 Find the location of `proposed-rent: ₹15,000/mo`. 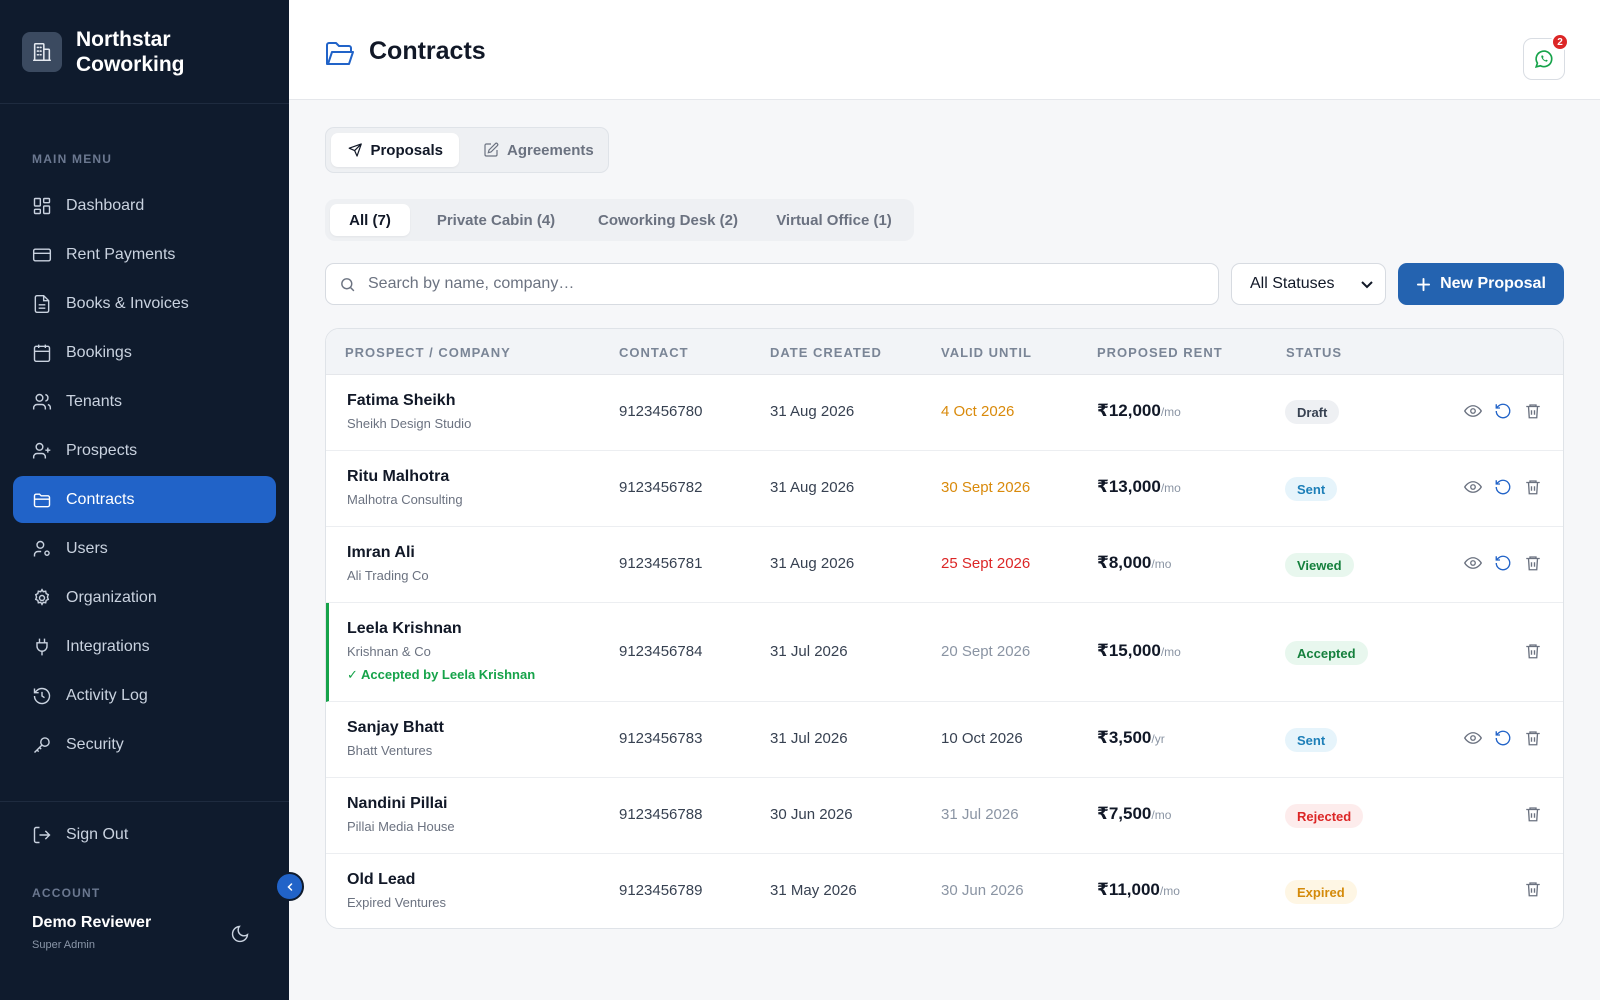

proposed-rent: ₹15,000/mo is located at coordinates (1139, 651).